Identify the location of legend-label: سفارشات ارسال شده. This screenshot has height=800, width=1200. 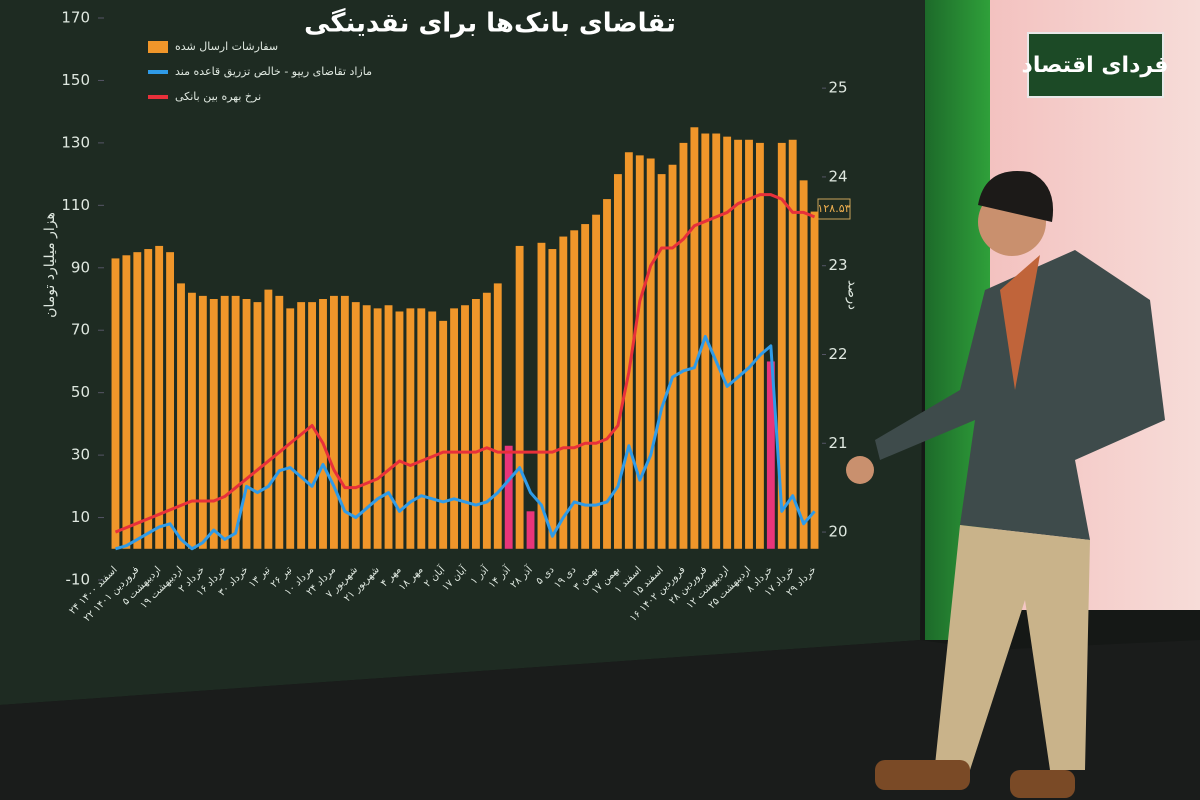
(226, 46).